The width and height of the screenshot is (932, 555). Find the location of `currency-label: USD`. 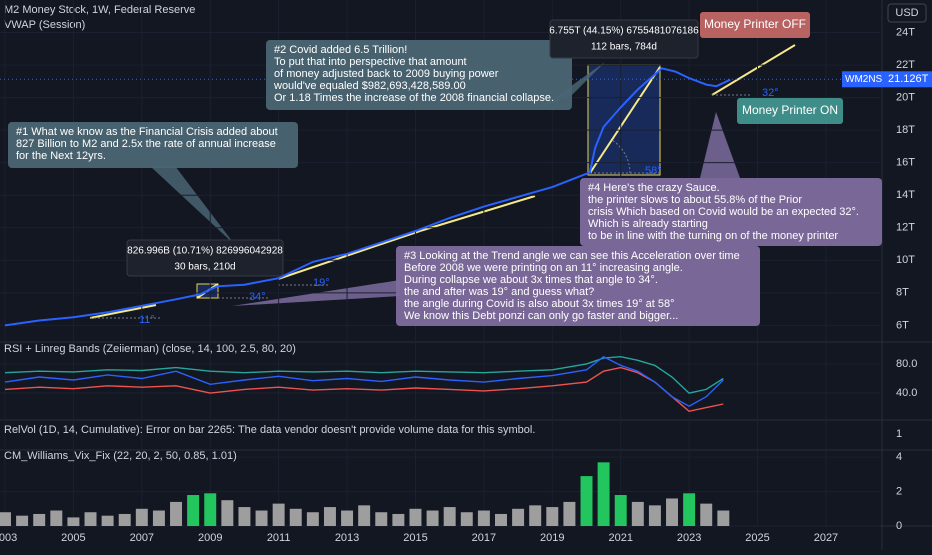

currency-label: USD is located at coordinates (906, 13).